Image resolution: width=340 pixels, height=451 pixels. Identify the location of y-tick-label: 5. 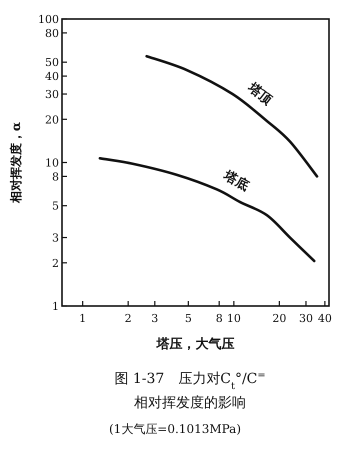
(55, 206).